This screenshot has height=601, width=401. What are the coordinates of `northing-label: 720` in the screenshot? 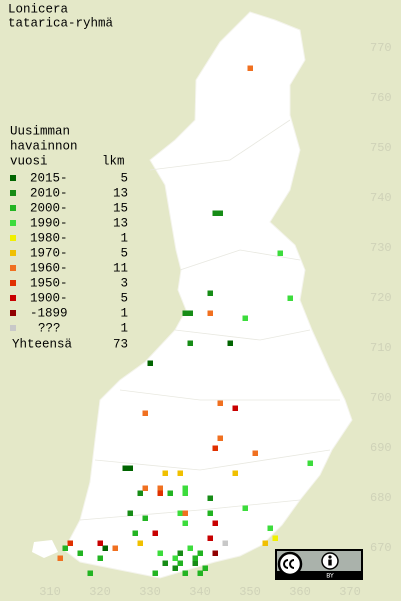 It's located at (381, 298).